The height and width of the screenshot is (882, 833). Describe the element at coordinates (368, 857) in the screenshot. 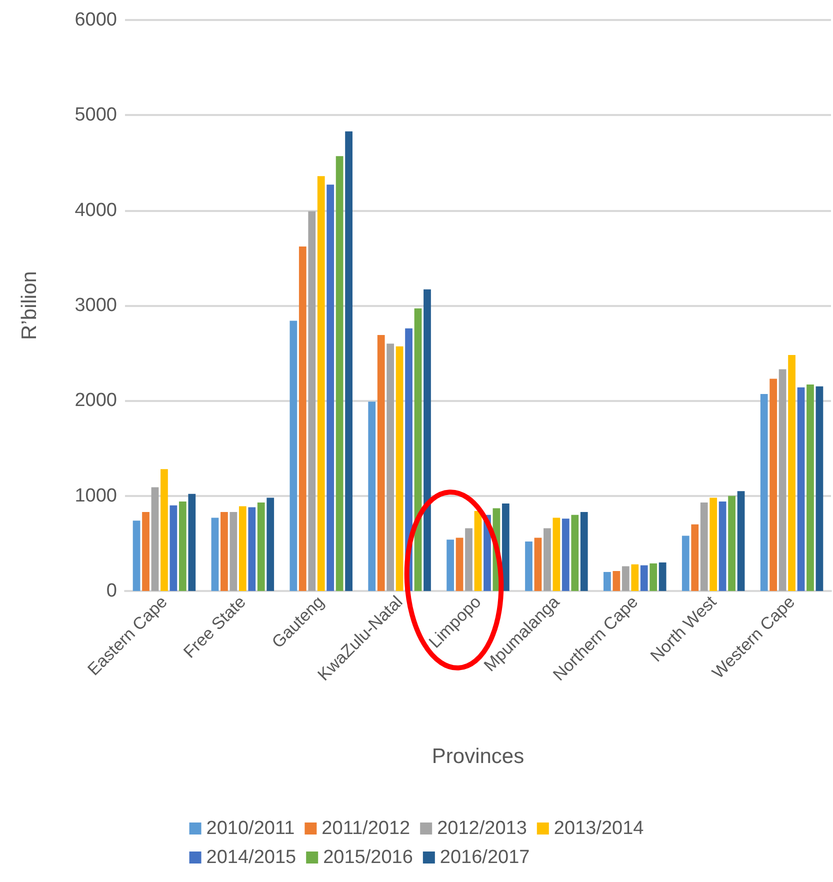

I see `legend-label: 2015/2016` at that location.